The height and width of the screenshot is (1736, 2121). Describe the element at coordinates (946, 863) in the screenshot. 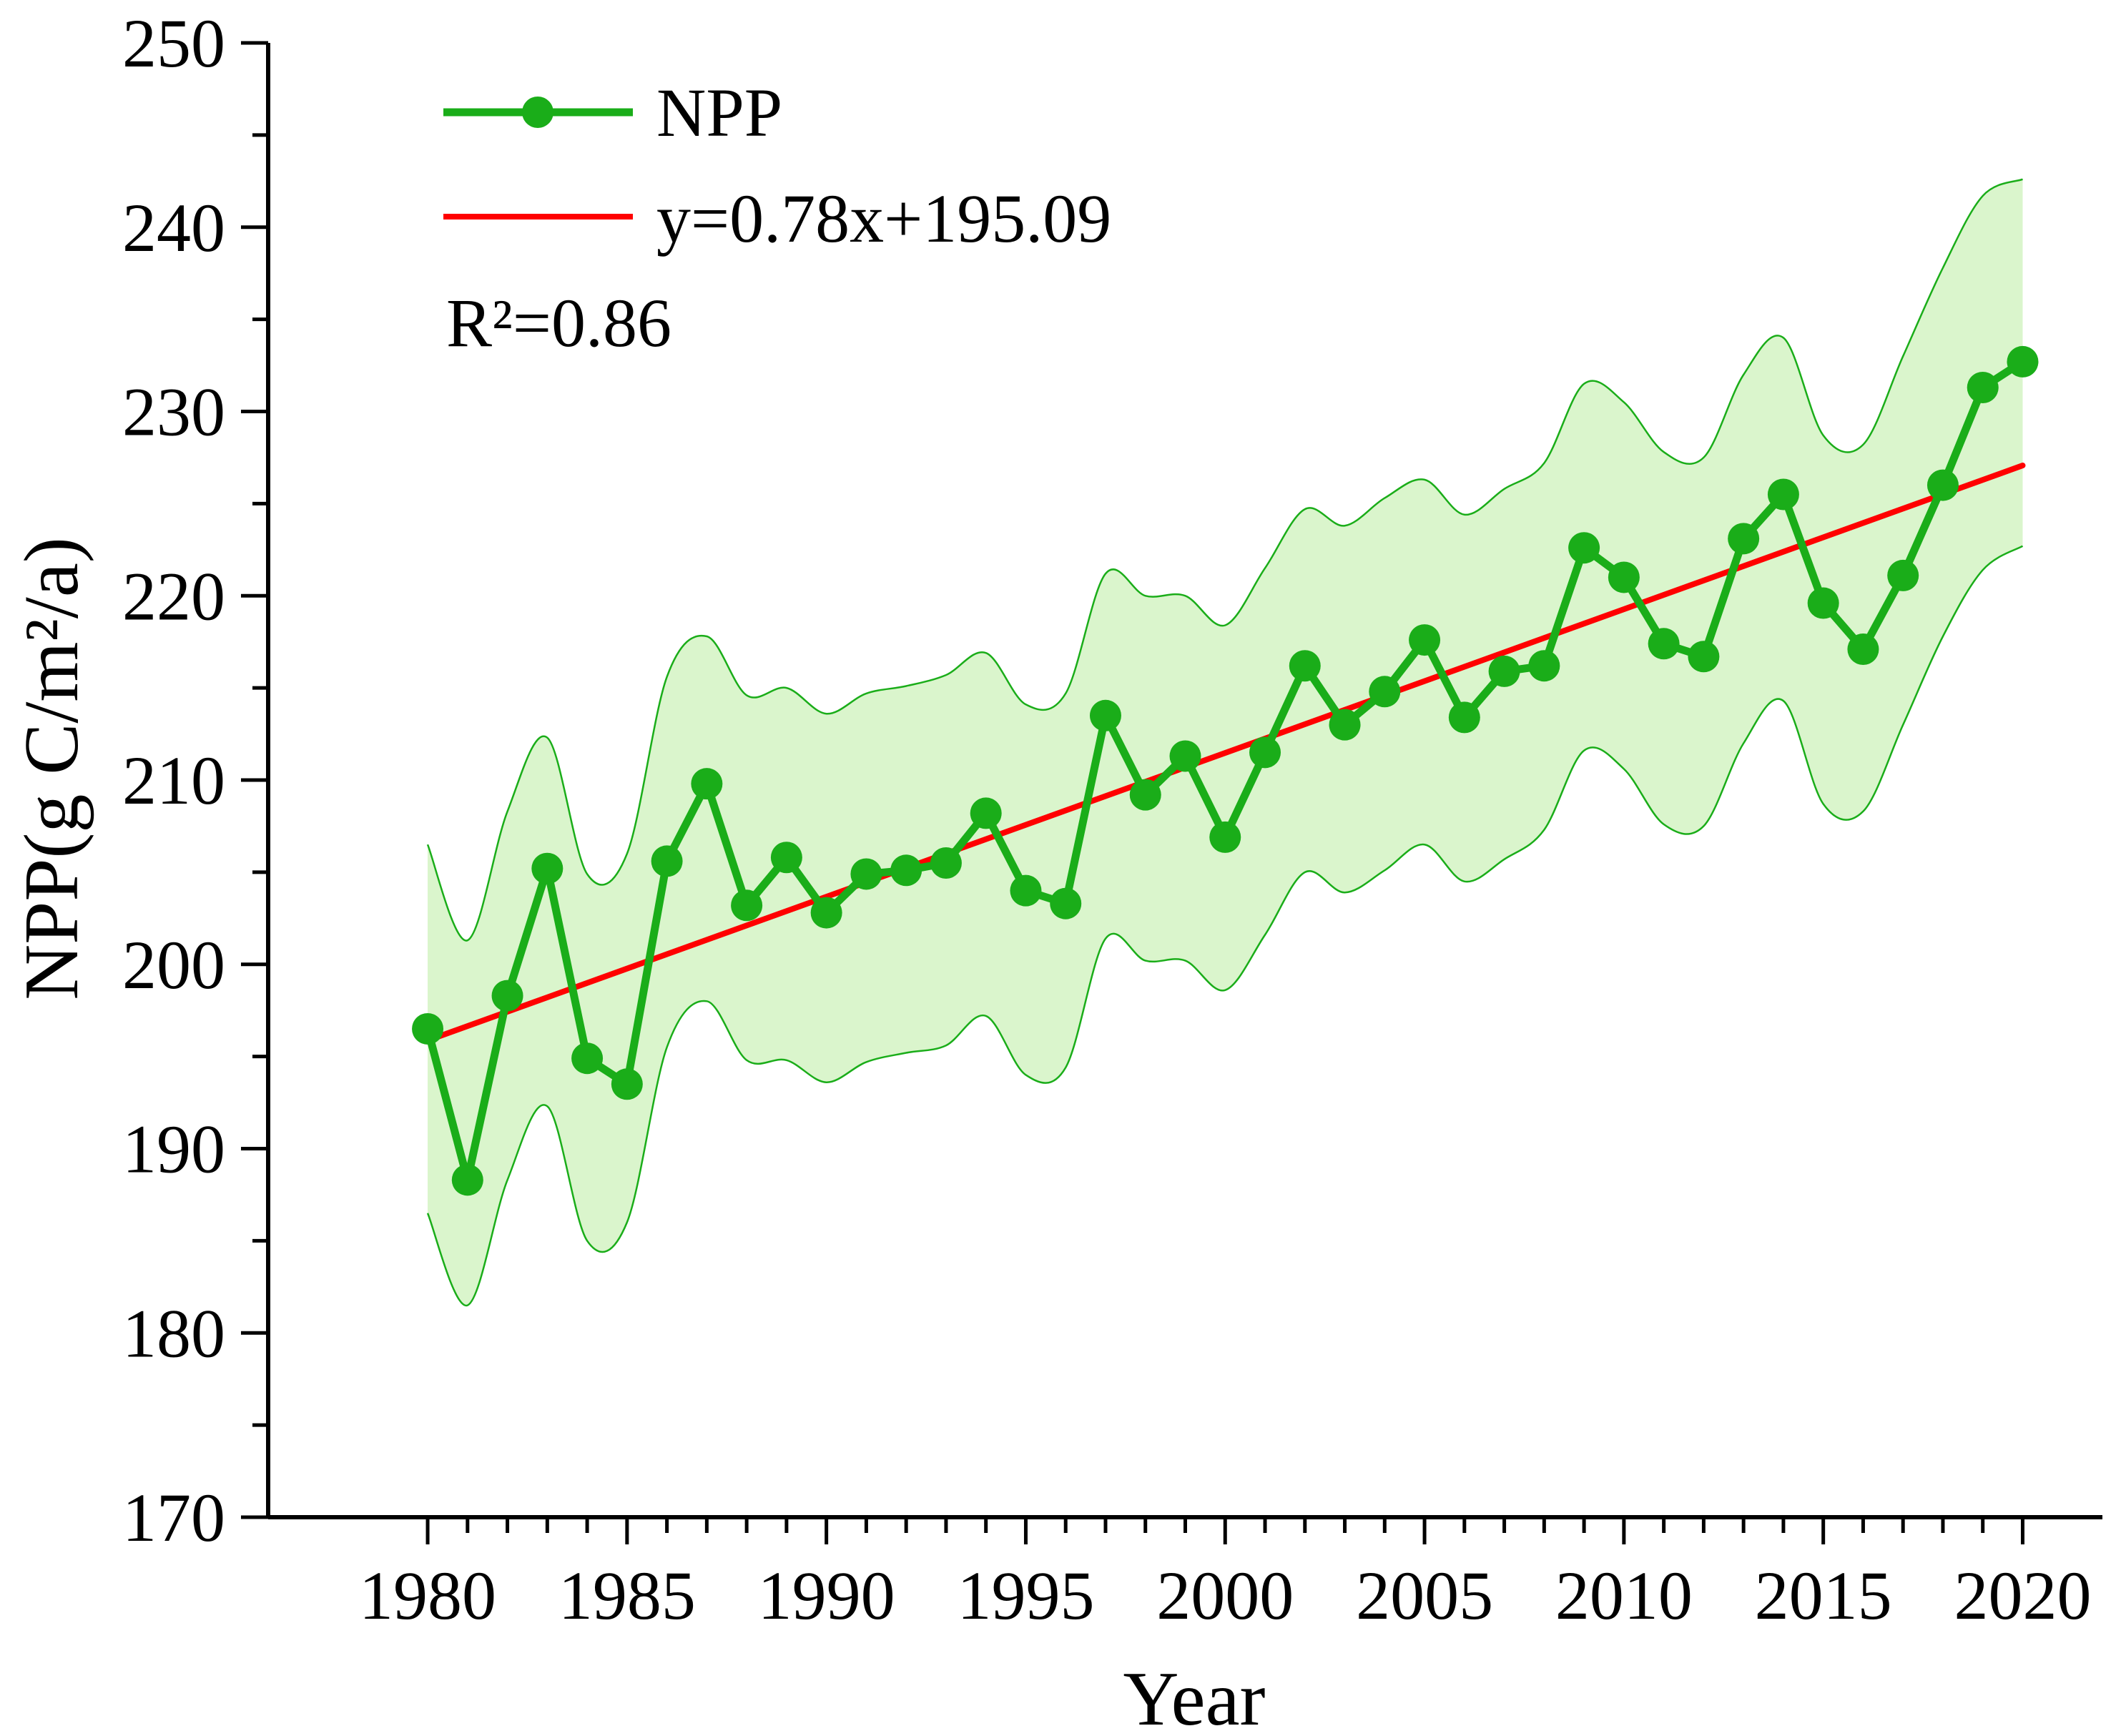

I see `npp-point-1993` at that location.